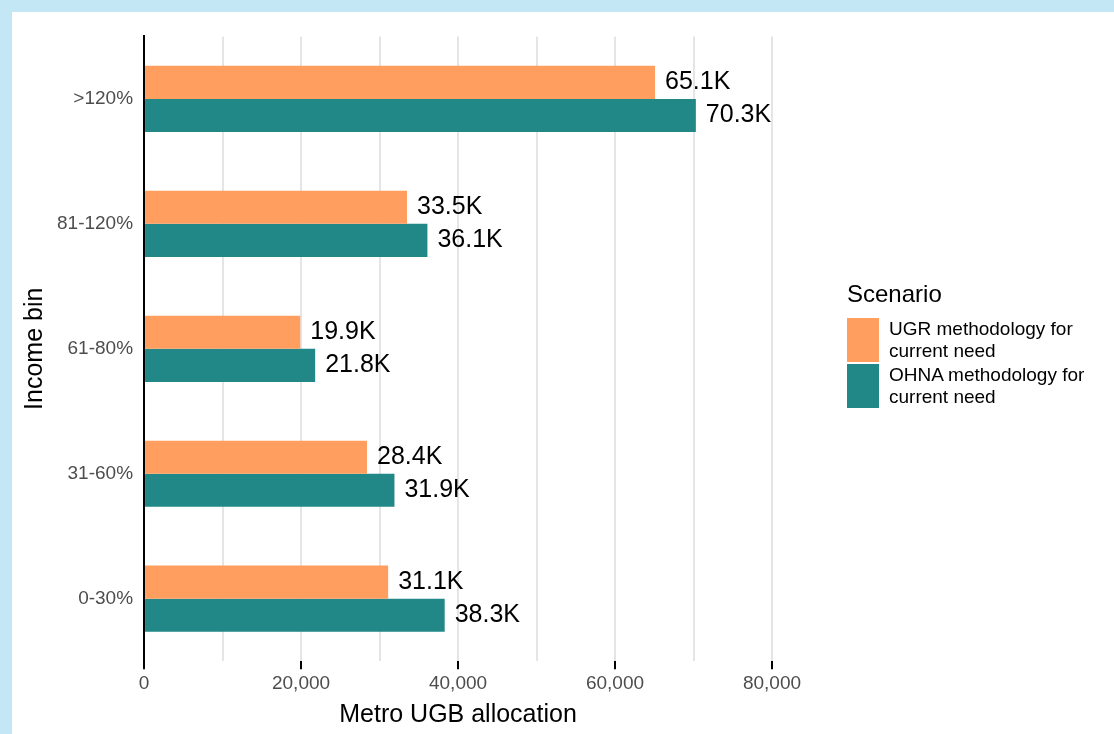 The height and width of the screenshot is (734, 1114). What do you see at coordinates (981, 340) in the screenshot?
I see `legend-label: UGR methodology for current need` at bounding box center [981, 340].